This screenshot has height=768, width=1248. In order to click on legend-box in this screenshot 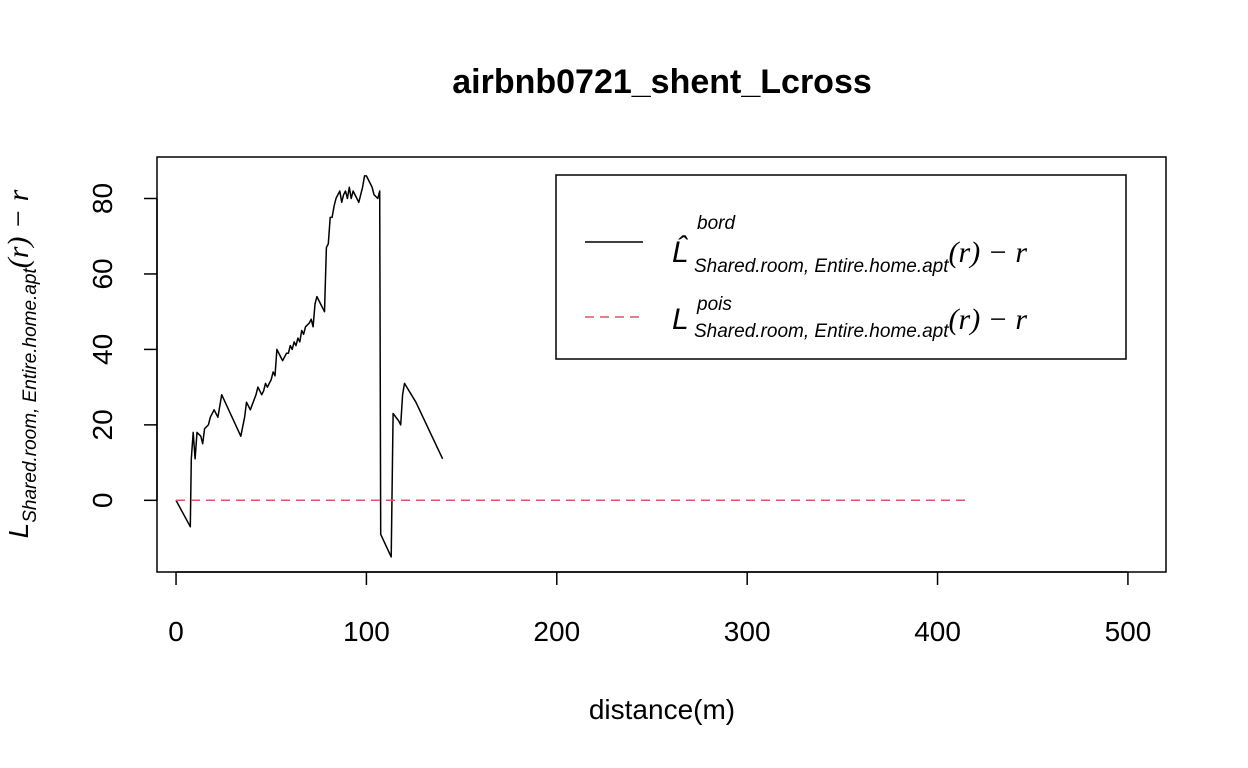, I will do `click(841, 267)`.